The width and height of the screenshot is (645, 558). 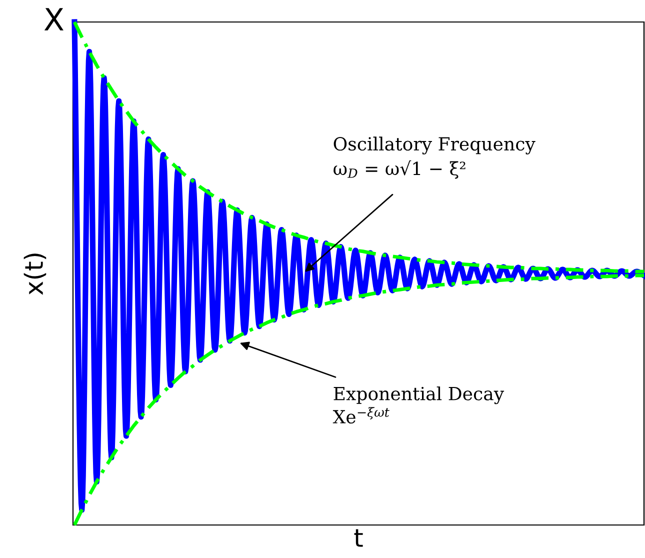 I want to click on y-axis-title: x(t), so click(x=35, y=274).